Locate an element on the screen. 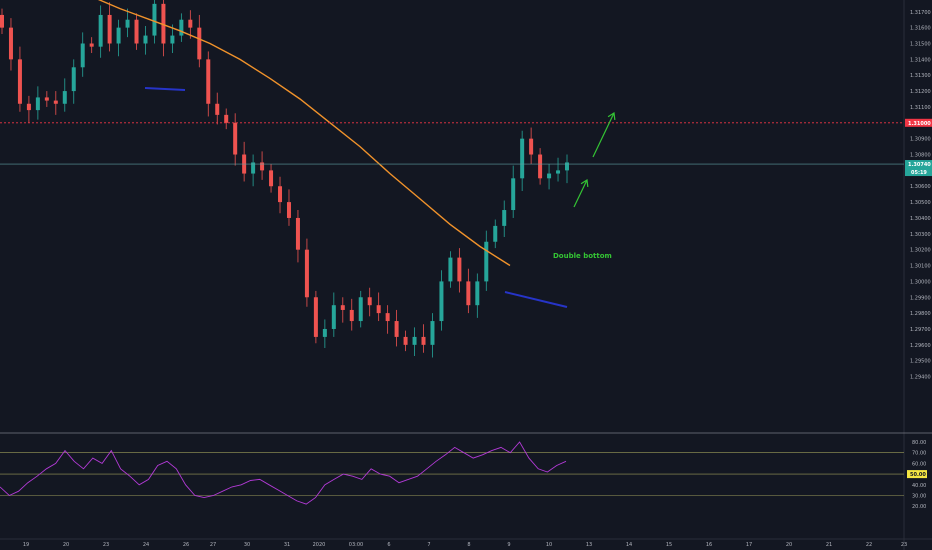  y-tick-label: 1.29800 is located at coordinates (920, 314).